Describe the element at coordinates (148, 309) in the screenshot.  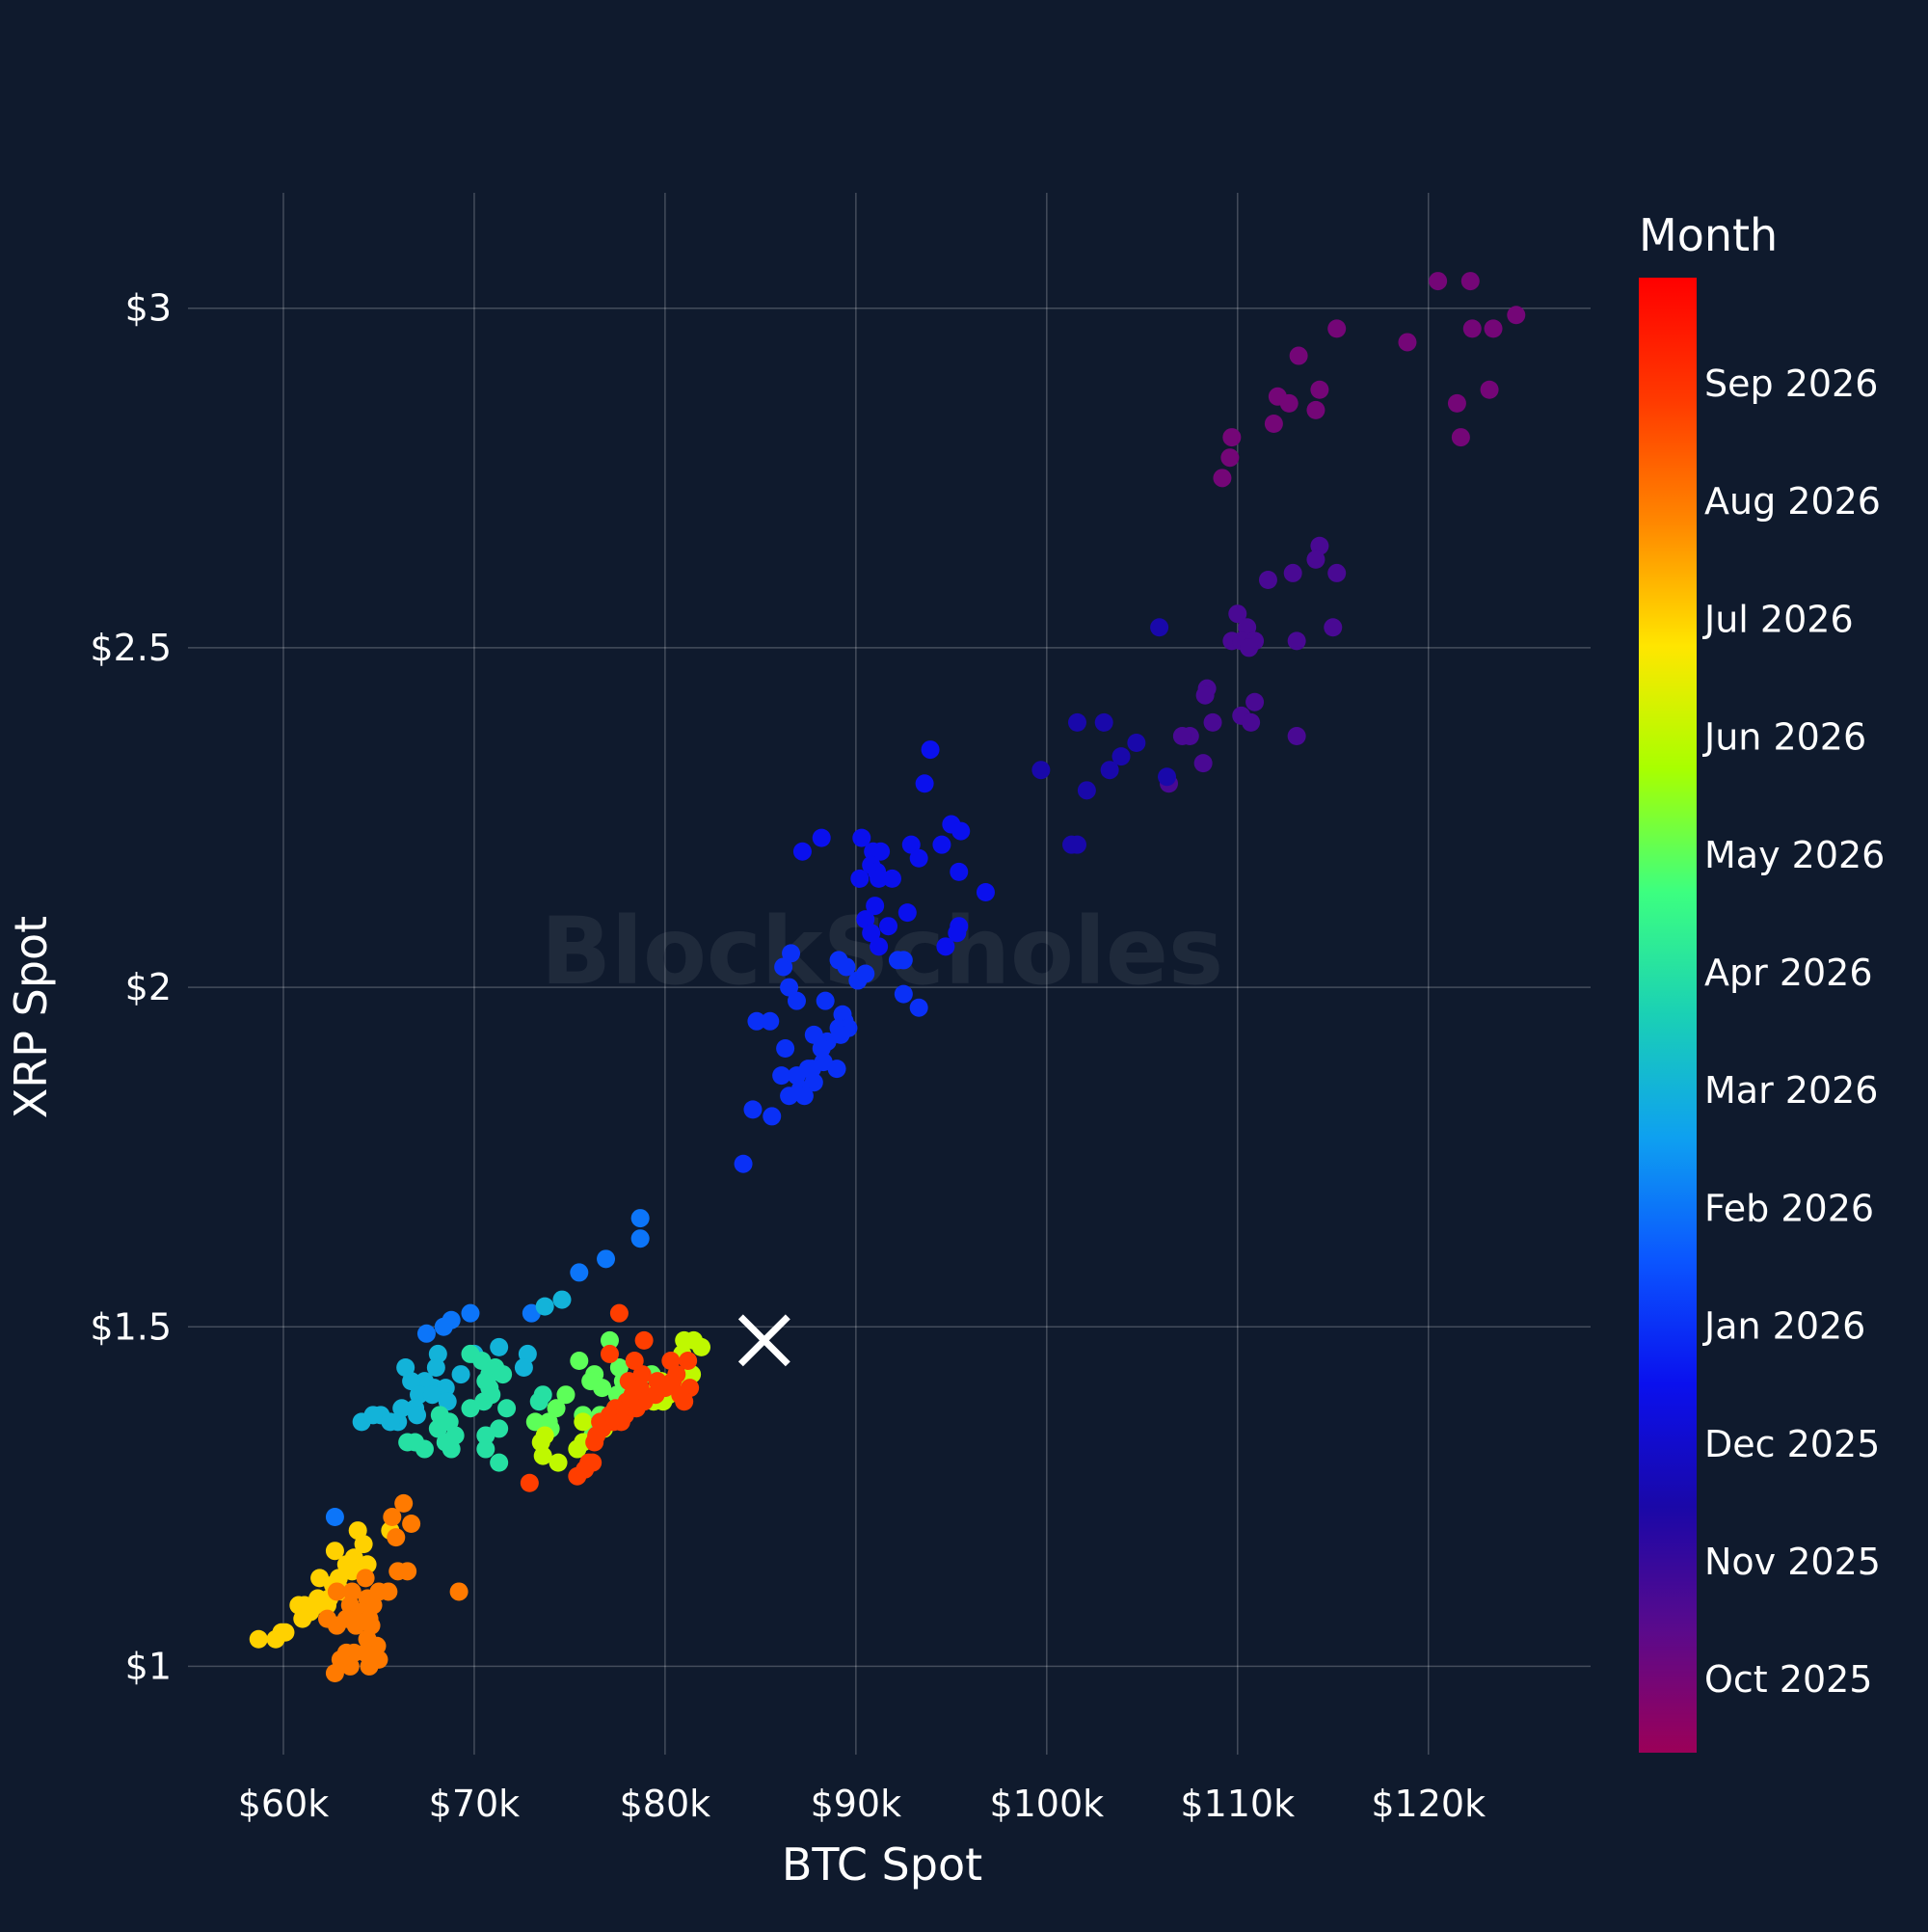
I see `y-tick-label: $3` at that location.